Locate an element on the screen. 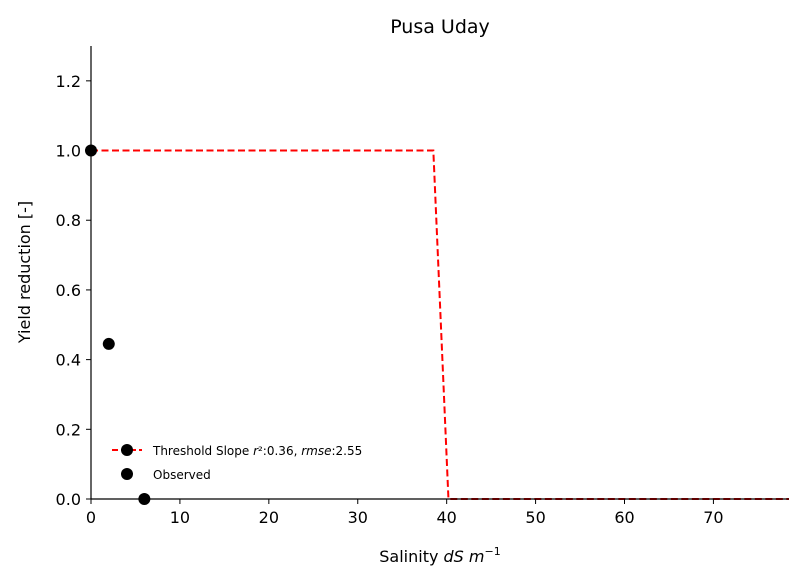 The image size is (803, 585). y-tick-label: 0.0 is located at coordinates (68, 499).